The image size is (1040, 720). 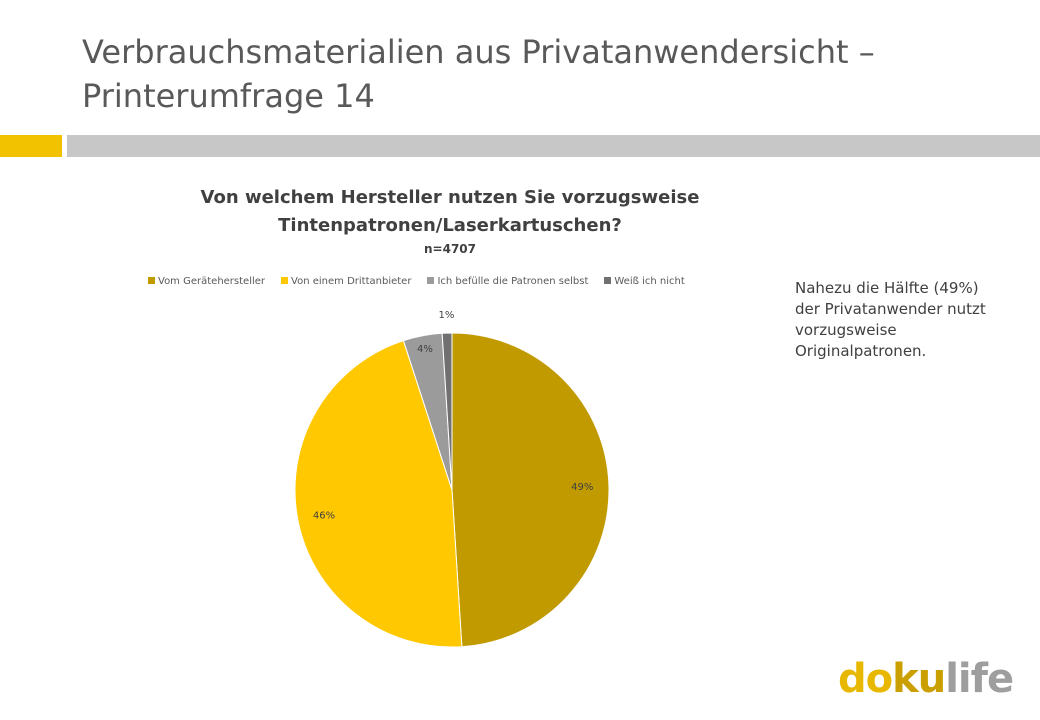 I want to click on data-label: 46%, so click(x=324, y=515).